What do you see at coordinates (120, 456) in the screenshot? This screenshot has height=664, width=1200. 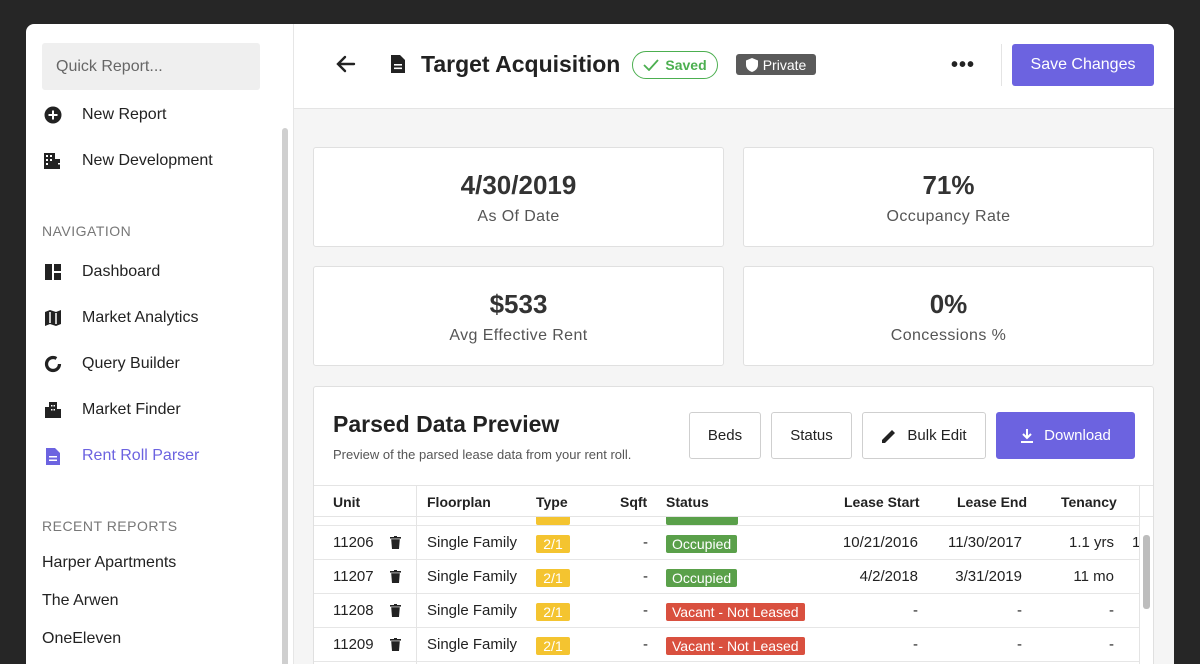 I see `sidebar-item-rent-roll-parser: Rent Roll Parser` at bounding box center [120, 456].